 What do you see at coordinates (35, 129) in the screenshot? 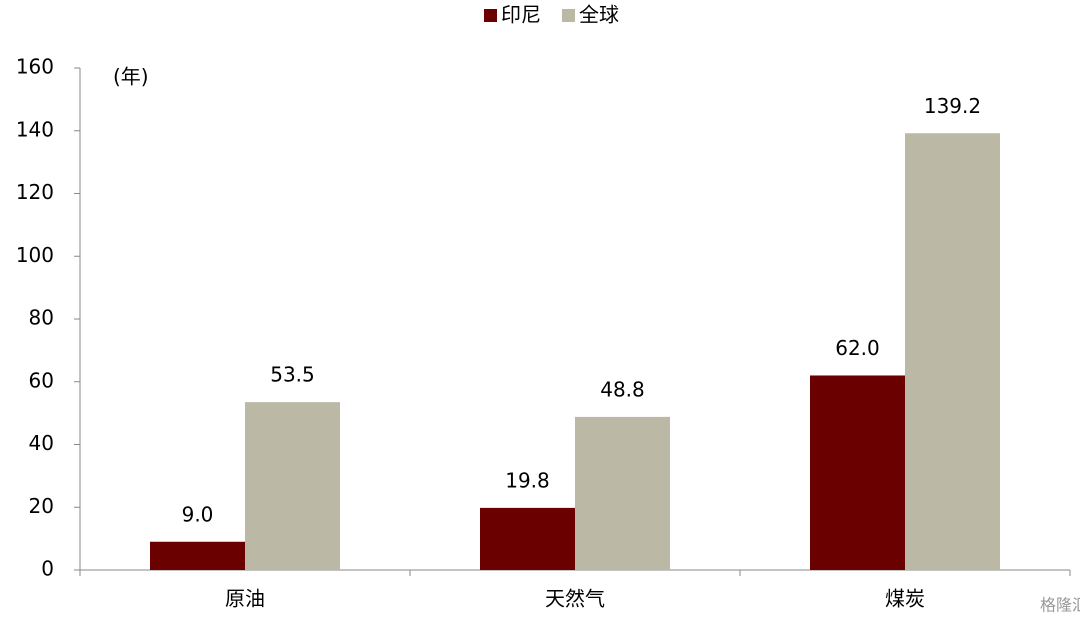
I see `y-tick-label: 140` at bounding box center [35, 129].